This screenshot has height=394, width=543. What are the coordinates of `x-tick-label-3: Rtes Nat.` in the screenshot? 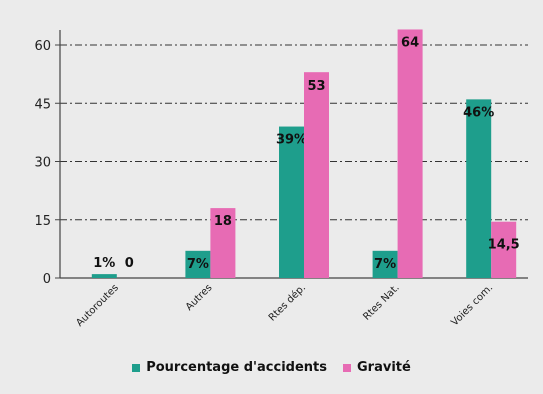 It's located at (381, 302).